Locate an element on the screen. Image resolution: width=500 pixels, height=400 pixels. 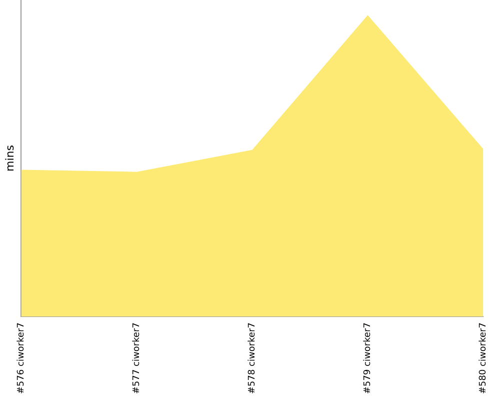
x-tick-label: #580 ciworker7 is located at coordinates (483, 358).